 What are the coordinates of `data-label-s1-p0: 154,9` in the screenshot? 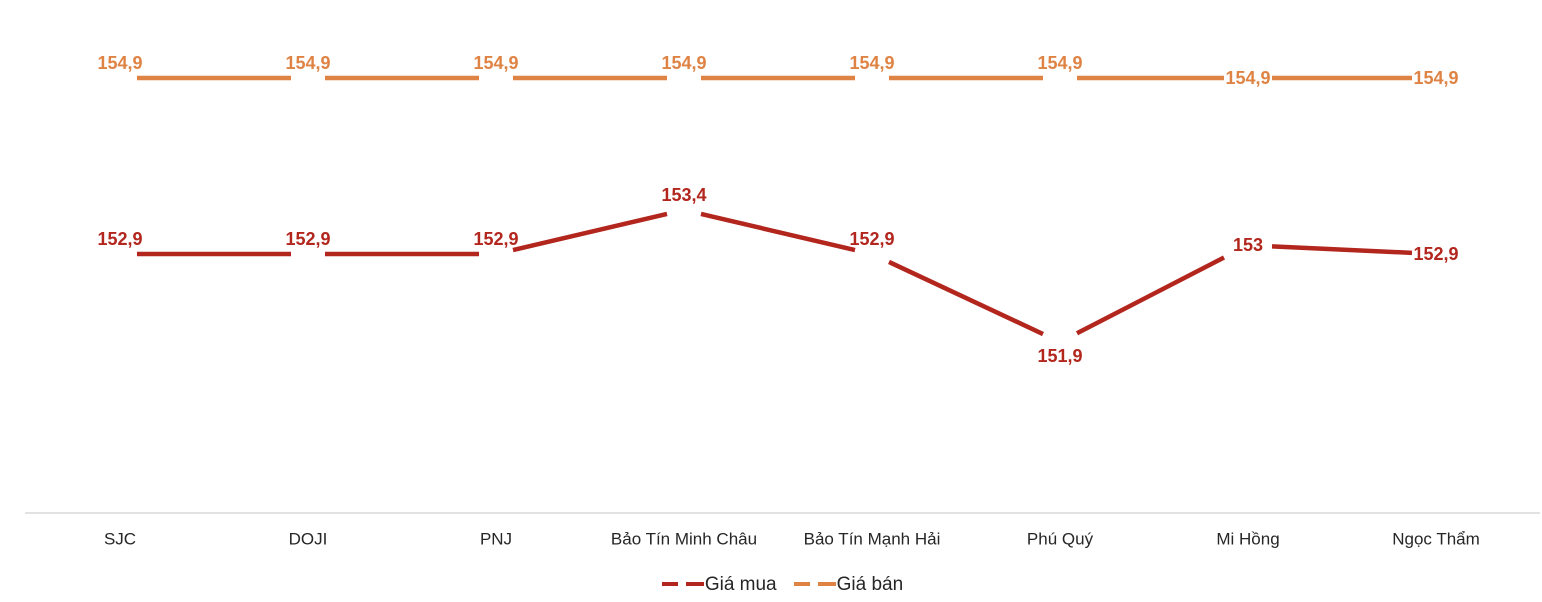 It's located at (120, 63).